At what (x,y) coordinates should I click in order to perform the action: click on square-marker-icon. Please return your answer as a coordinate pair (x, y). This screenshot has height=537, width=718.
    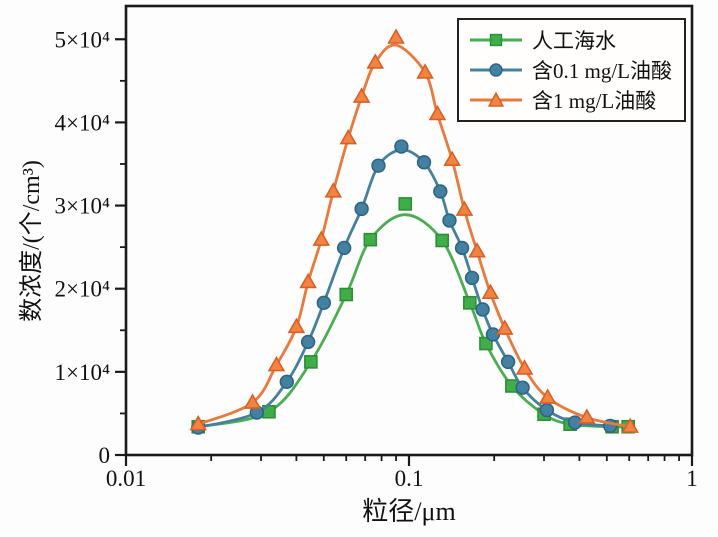
    Looking at the image, I should click on (496, 40).